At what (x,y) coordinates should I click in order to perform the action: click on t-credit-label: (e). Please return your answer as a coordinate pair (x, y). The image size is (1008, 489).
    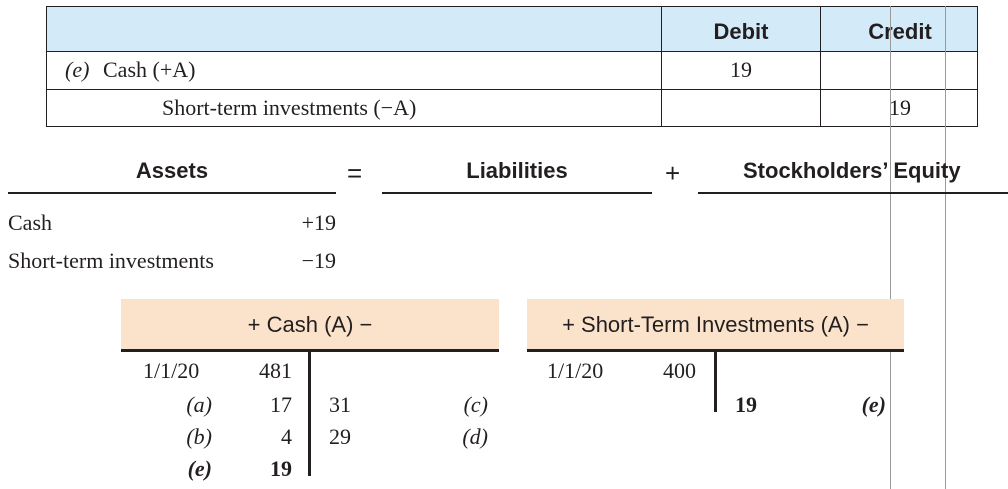
    Looking at the image, I should click on (873, 404).